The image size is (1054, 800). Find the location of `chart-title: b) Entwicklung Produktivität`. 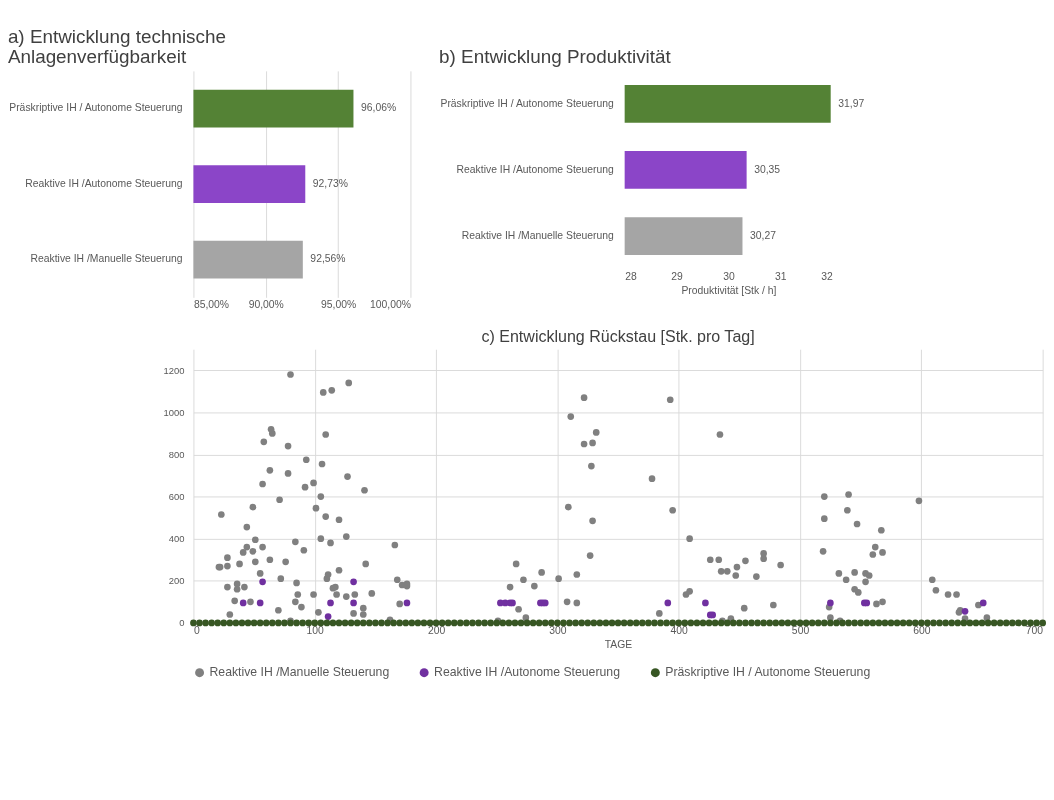

chart-title: b) Entwicklung Produktivität is located at coordinates (555, 57).